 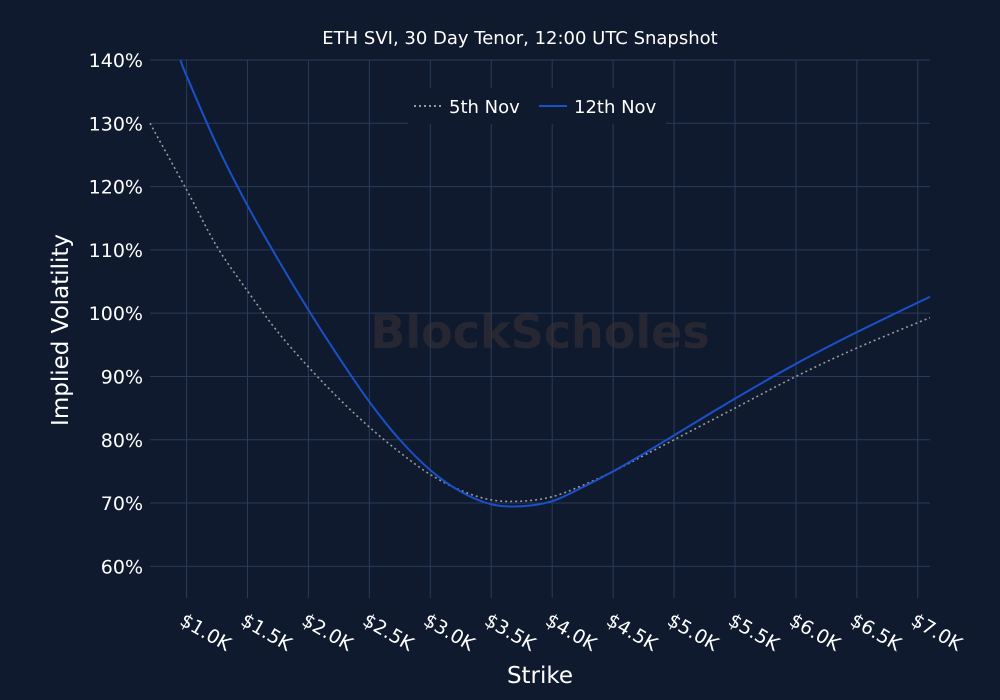 What do you see at coordinates (61, 330) in the screenshot?
I see `y-axis-title: Implied Volatility` at bounding box center [61, 330].